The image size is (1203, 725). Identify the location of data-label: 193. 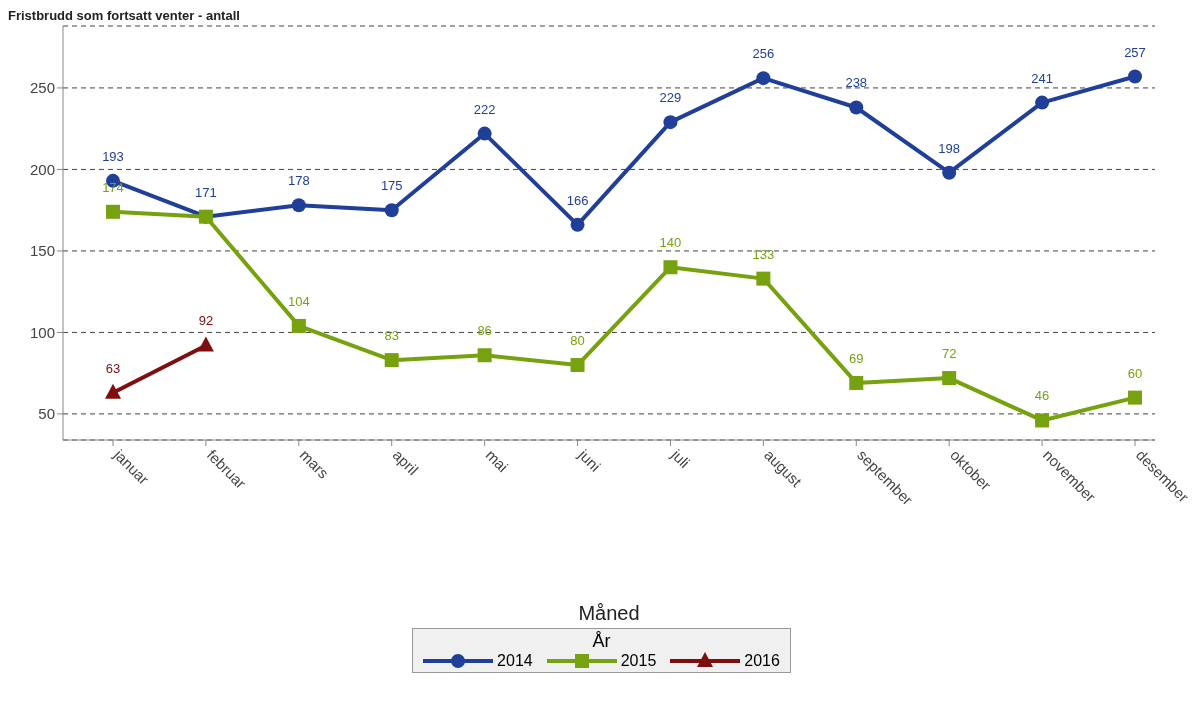
(113, 156).